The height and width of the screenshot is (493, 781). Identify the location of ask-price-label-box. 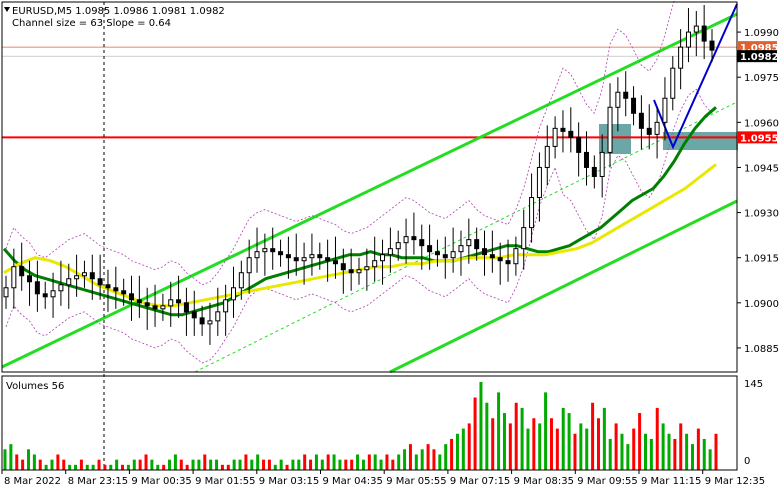
(757, 47).